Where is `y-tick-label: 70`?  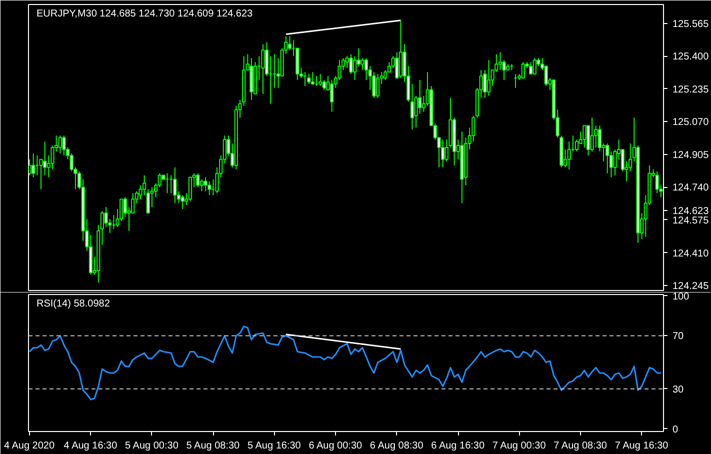 y-tick-label: 70 is located at coordinates (678, 336).